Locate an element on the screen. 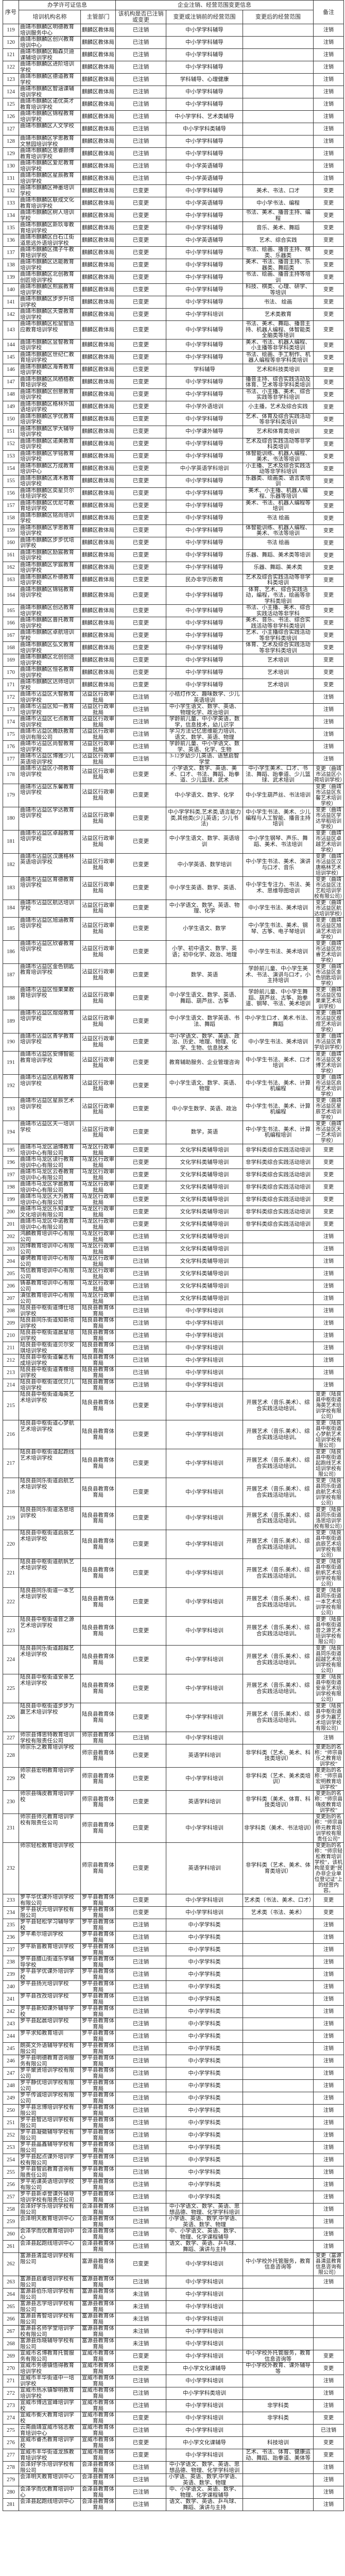  cell-dept: 会泽县教育体育局 is located at coordinates (98, 2467).